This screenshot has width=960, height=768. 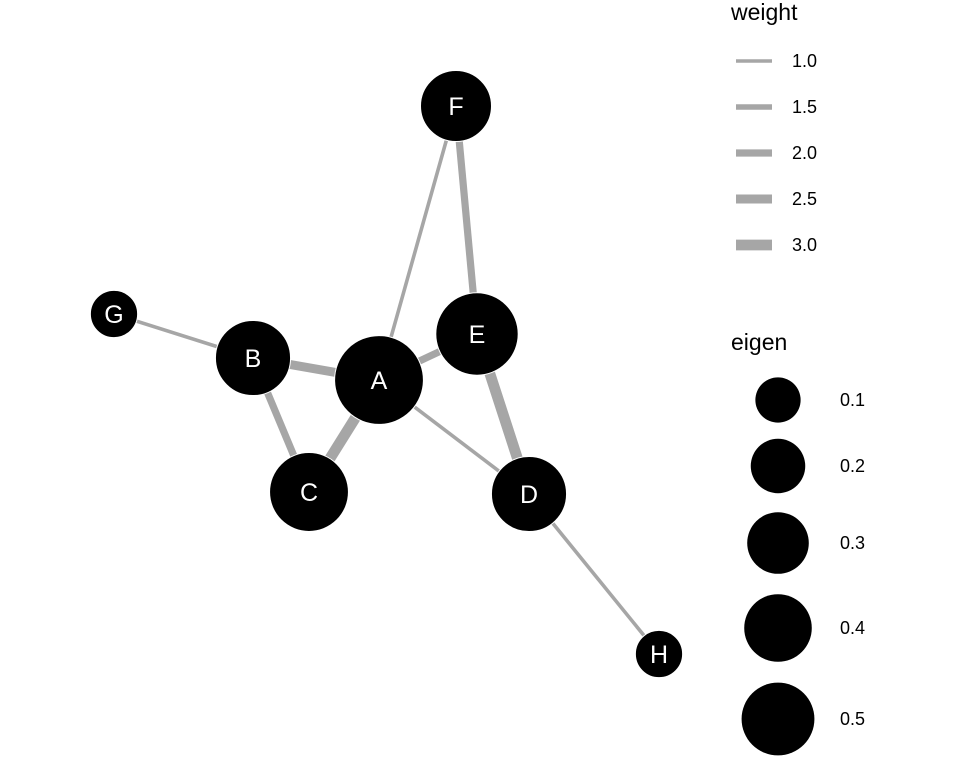 I want to click on node-C: C, so click(x=309, y=492).